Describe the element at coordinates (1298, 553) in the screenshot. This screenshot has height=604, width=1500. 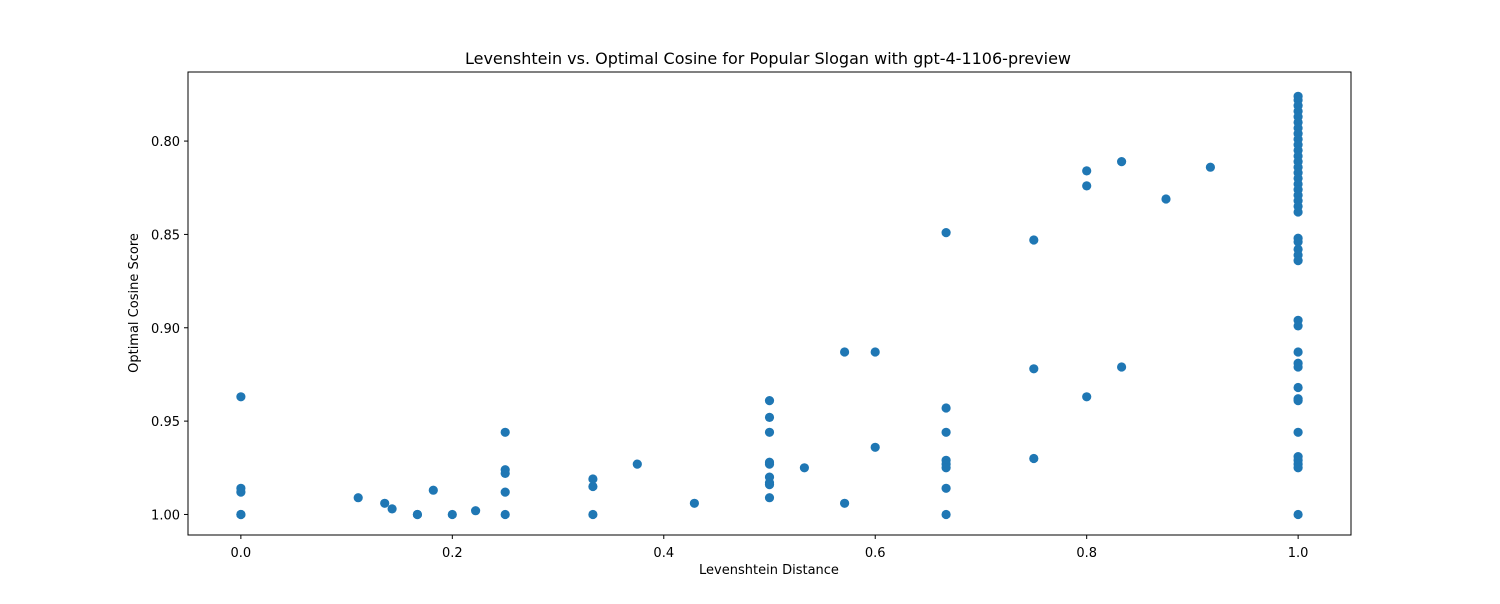
I see `x-tick-label: 1.0` at that location.